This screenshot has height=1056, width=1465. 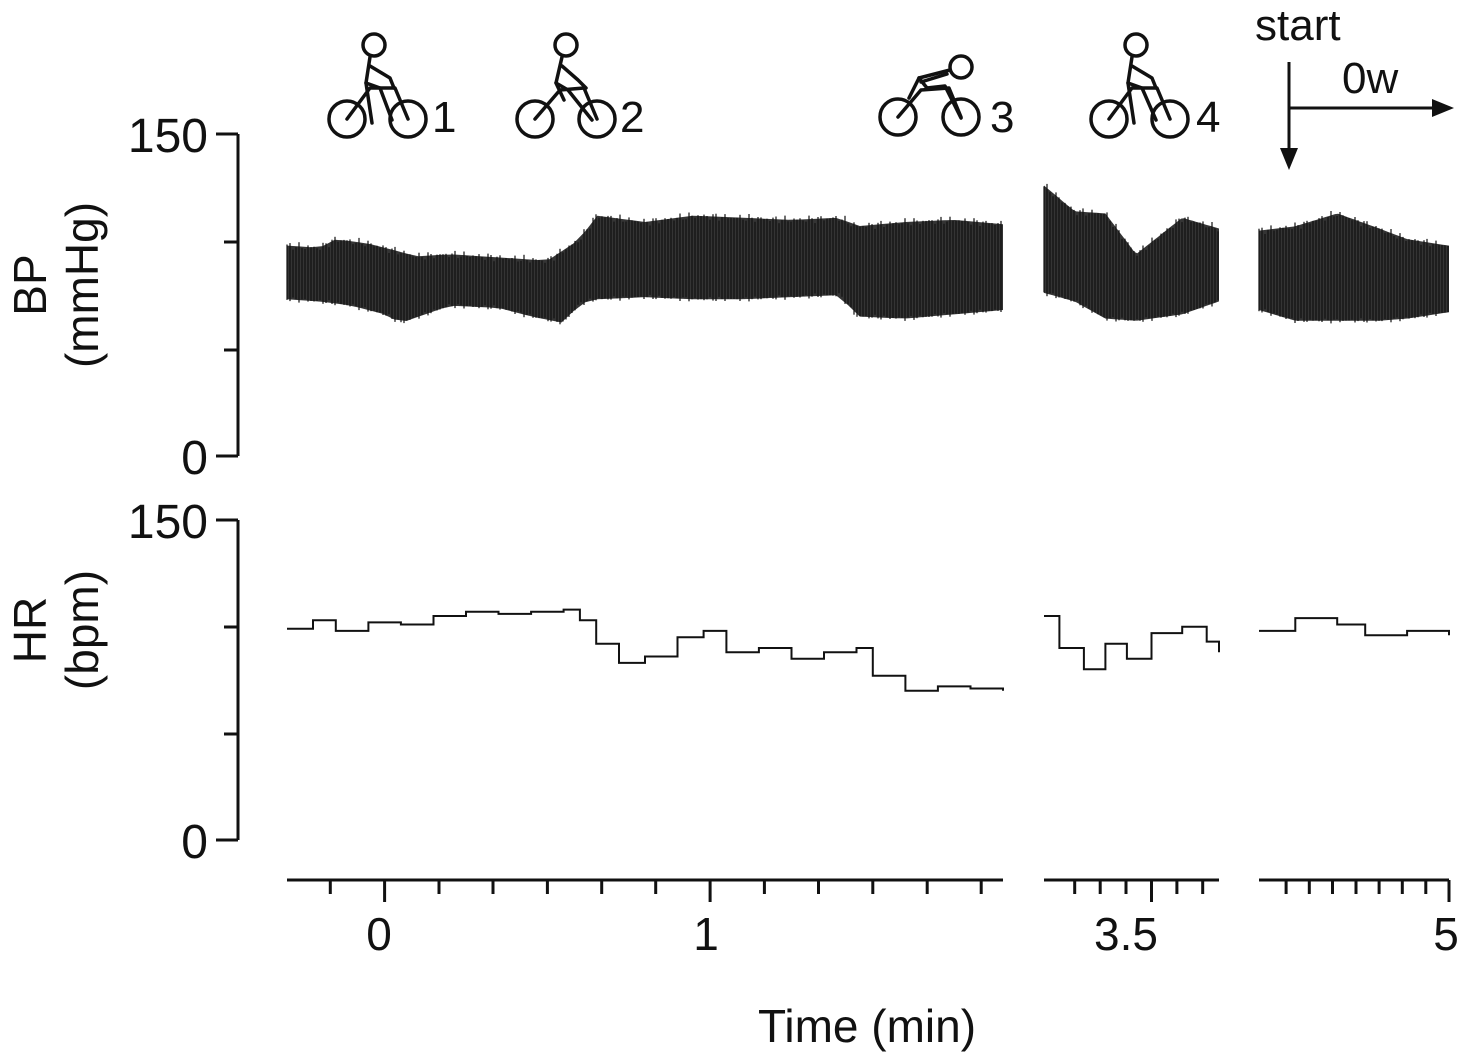 I want to click on bp-y-axis: 150 0, so click(x=184, y=297).